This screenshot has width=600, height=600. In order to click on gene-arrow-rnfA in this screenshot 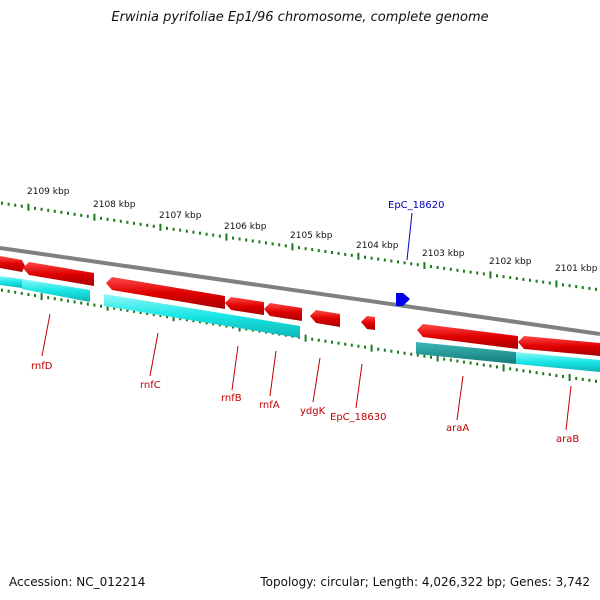, I will do `click(283, 312)`.